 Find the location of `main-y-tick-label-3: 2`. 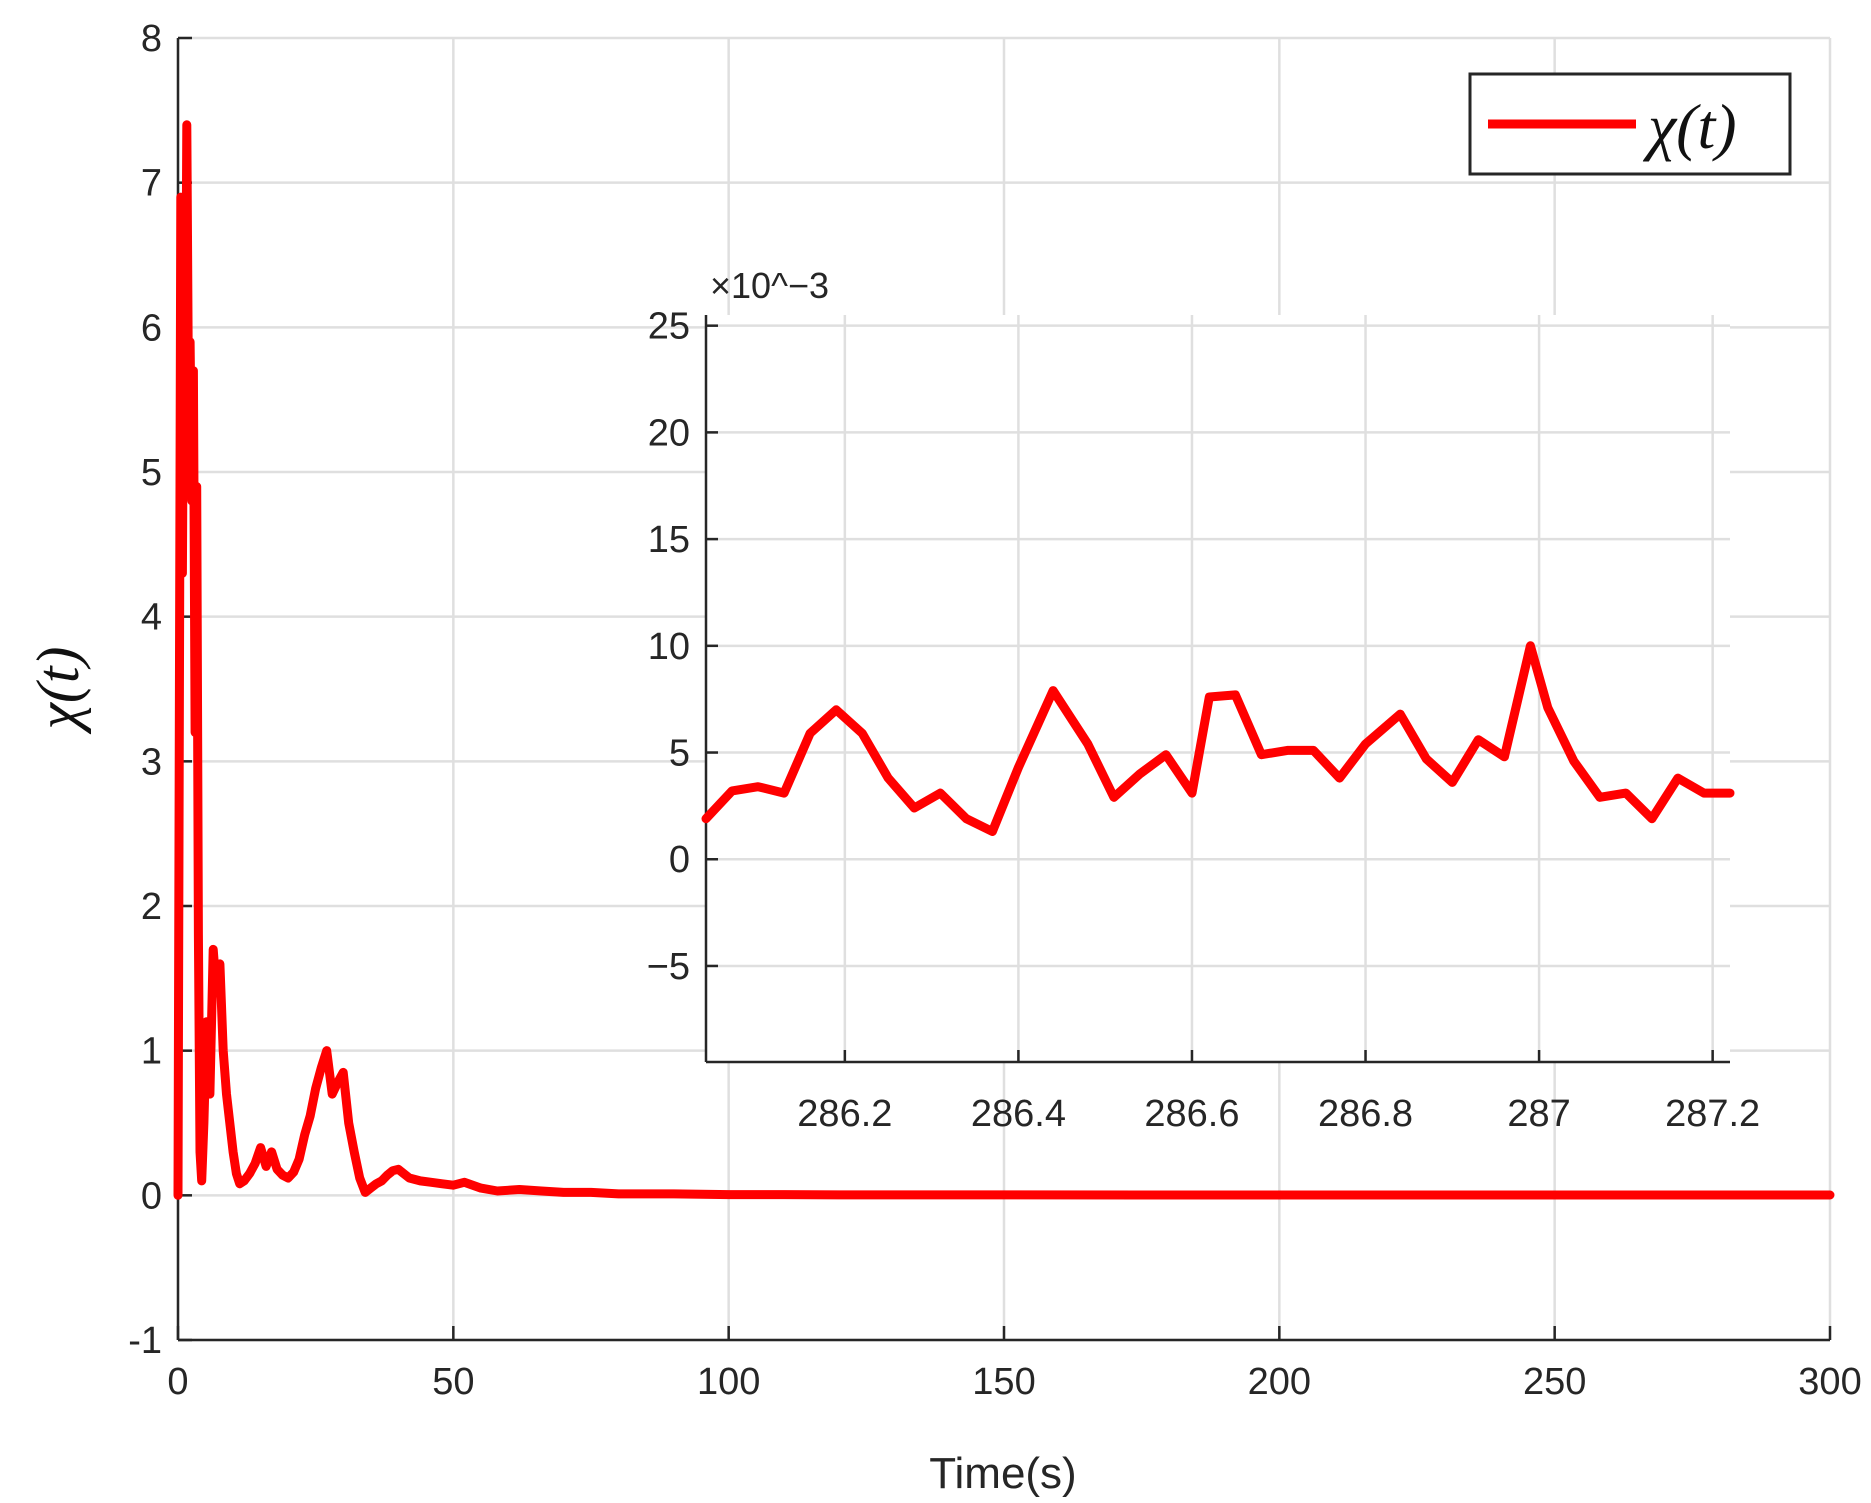

main-y-tick-label-3: 2 is located at coordinates (151, 907).